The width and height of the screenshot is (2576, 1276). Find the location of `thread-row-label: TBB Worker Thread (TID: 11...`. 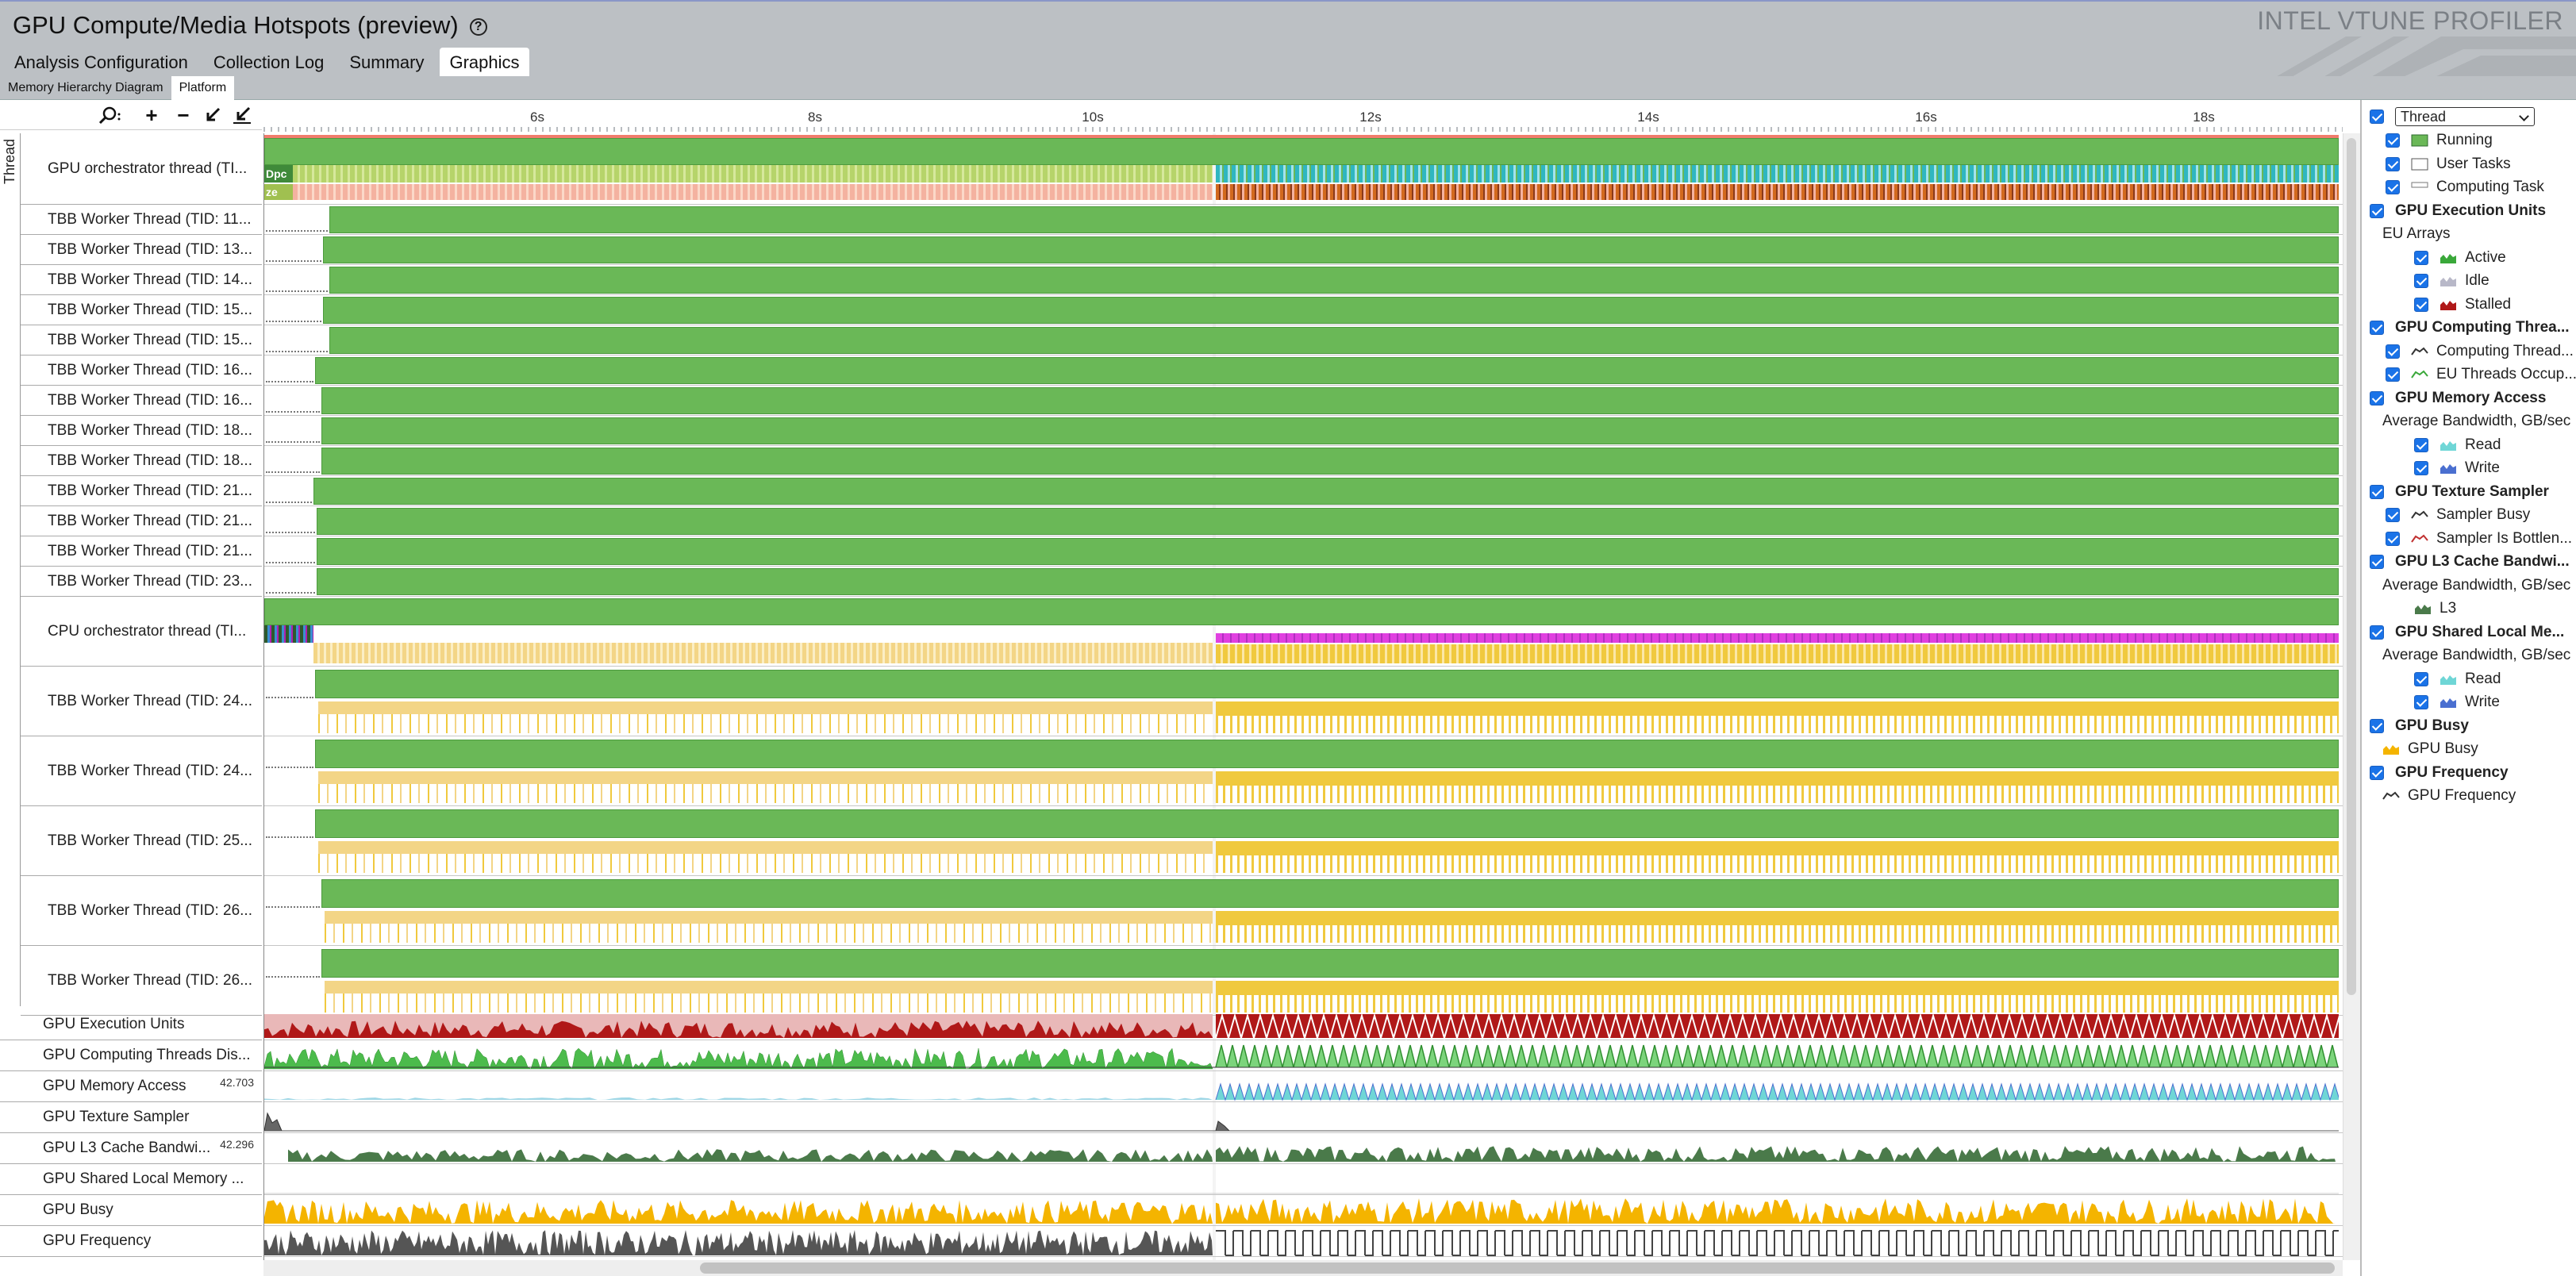

thread-row-label: TBB Worker Thread (TID: 11... is located at coordinates (141, 220).